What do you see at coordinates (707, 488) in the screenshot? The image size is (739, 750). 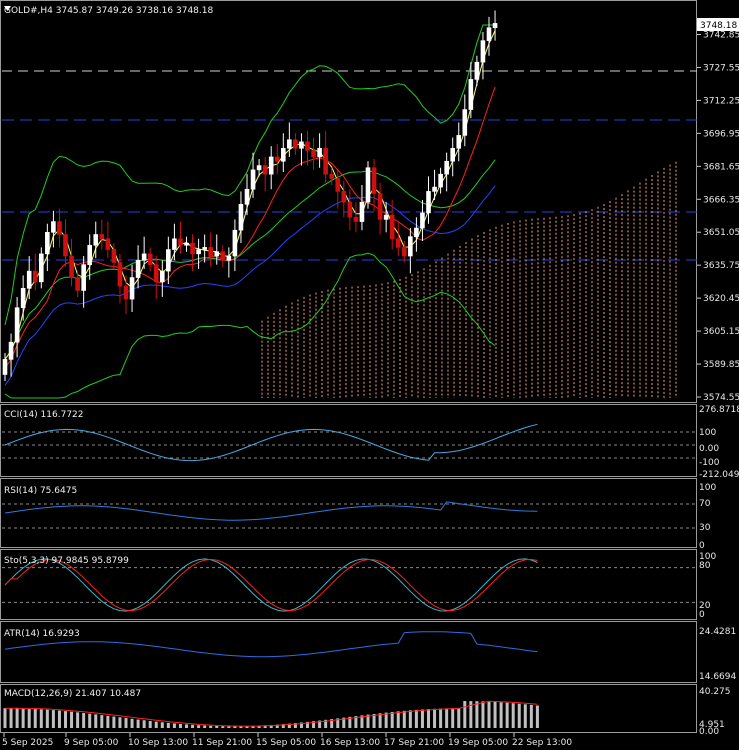 I see `rsi-scale-label: 100` at bounding box center [707, 488].